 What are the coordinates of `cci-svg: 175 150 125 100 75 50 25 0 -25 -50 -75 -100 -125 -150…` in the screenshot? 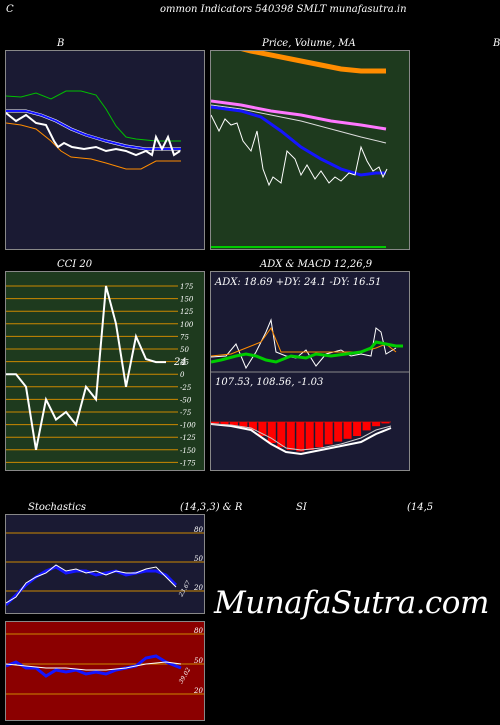 It's located at (101, 375).